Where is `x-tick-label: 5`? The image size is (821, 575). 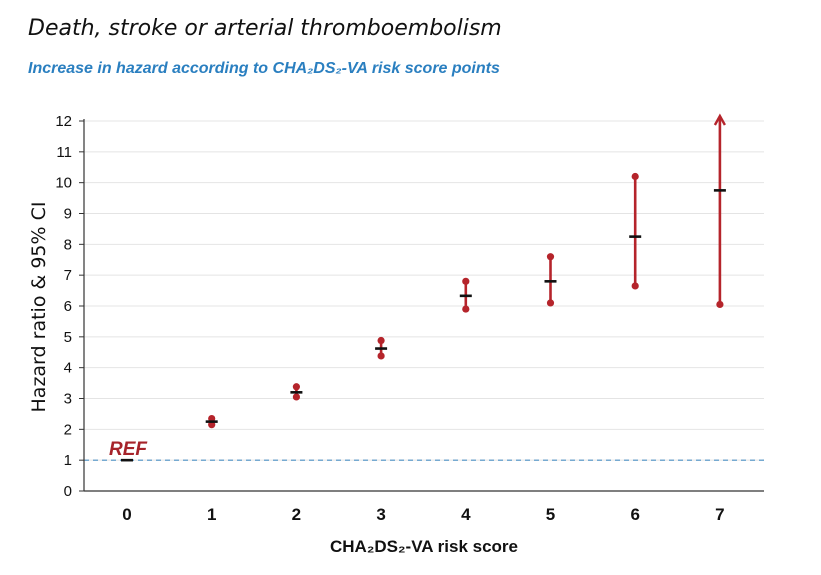
x-tick-label: 5 is located at coordinates (550, 514).